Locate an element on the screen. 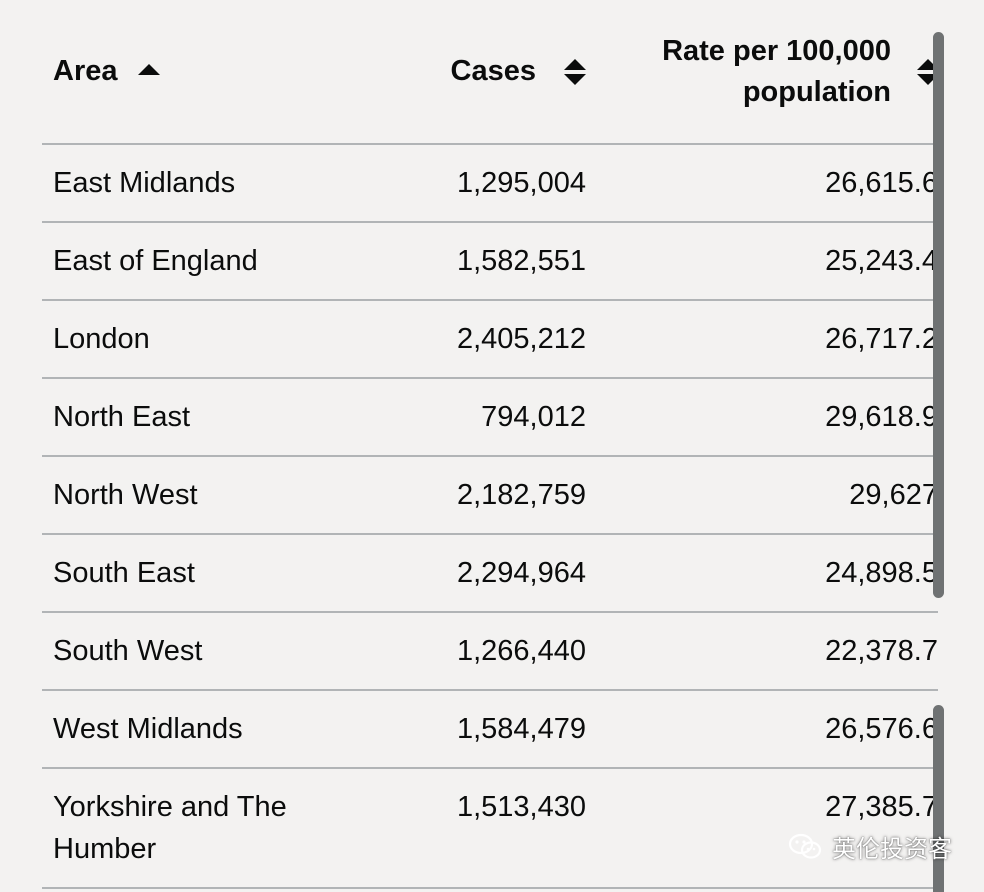 This screenshot has height=892, width=984. cell-area: North East is located at coordinates (214, 417).